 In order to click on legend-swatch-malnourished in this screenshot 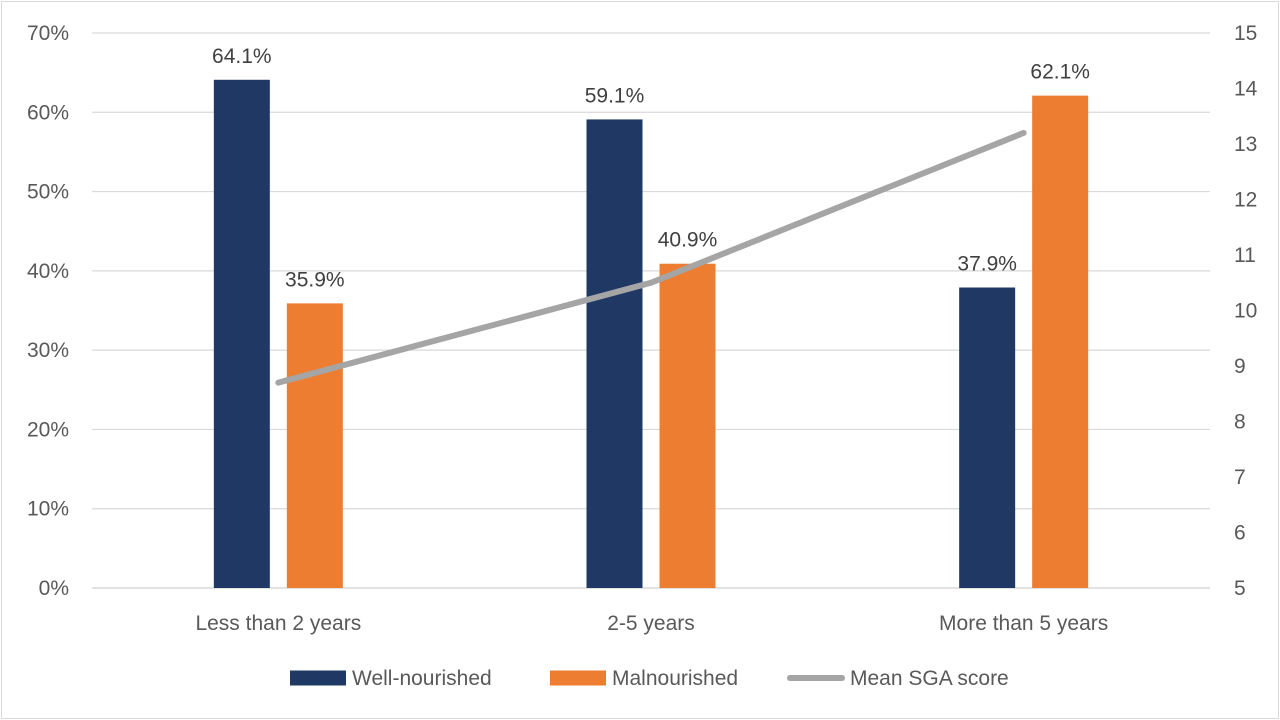, I will do `click(578, 678)`.